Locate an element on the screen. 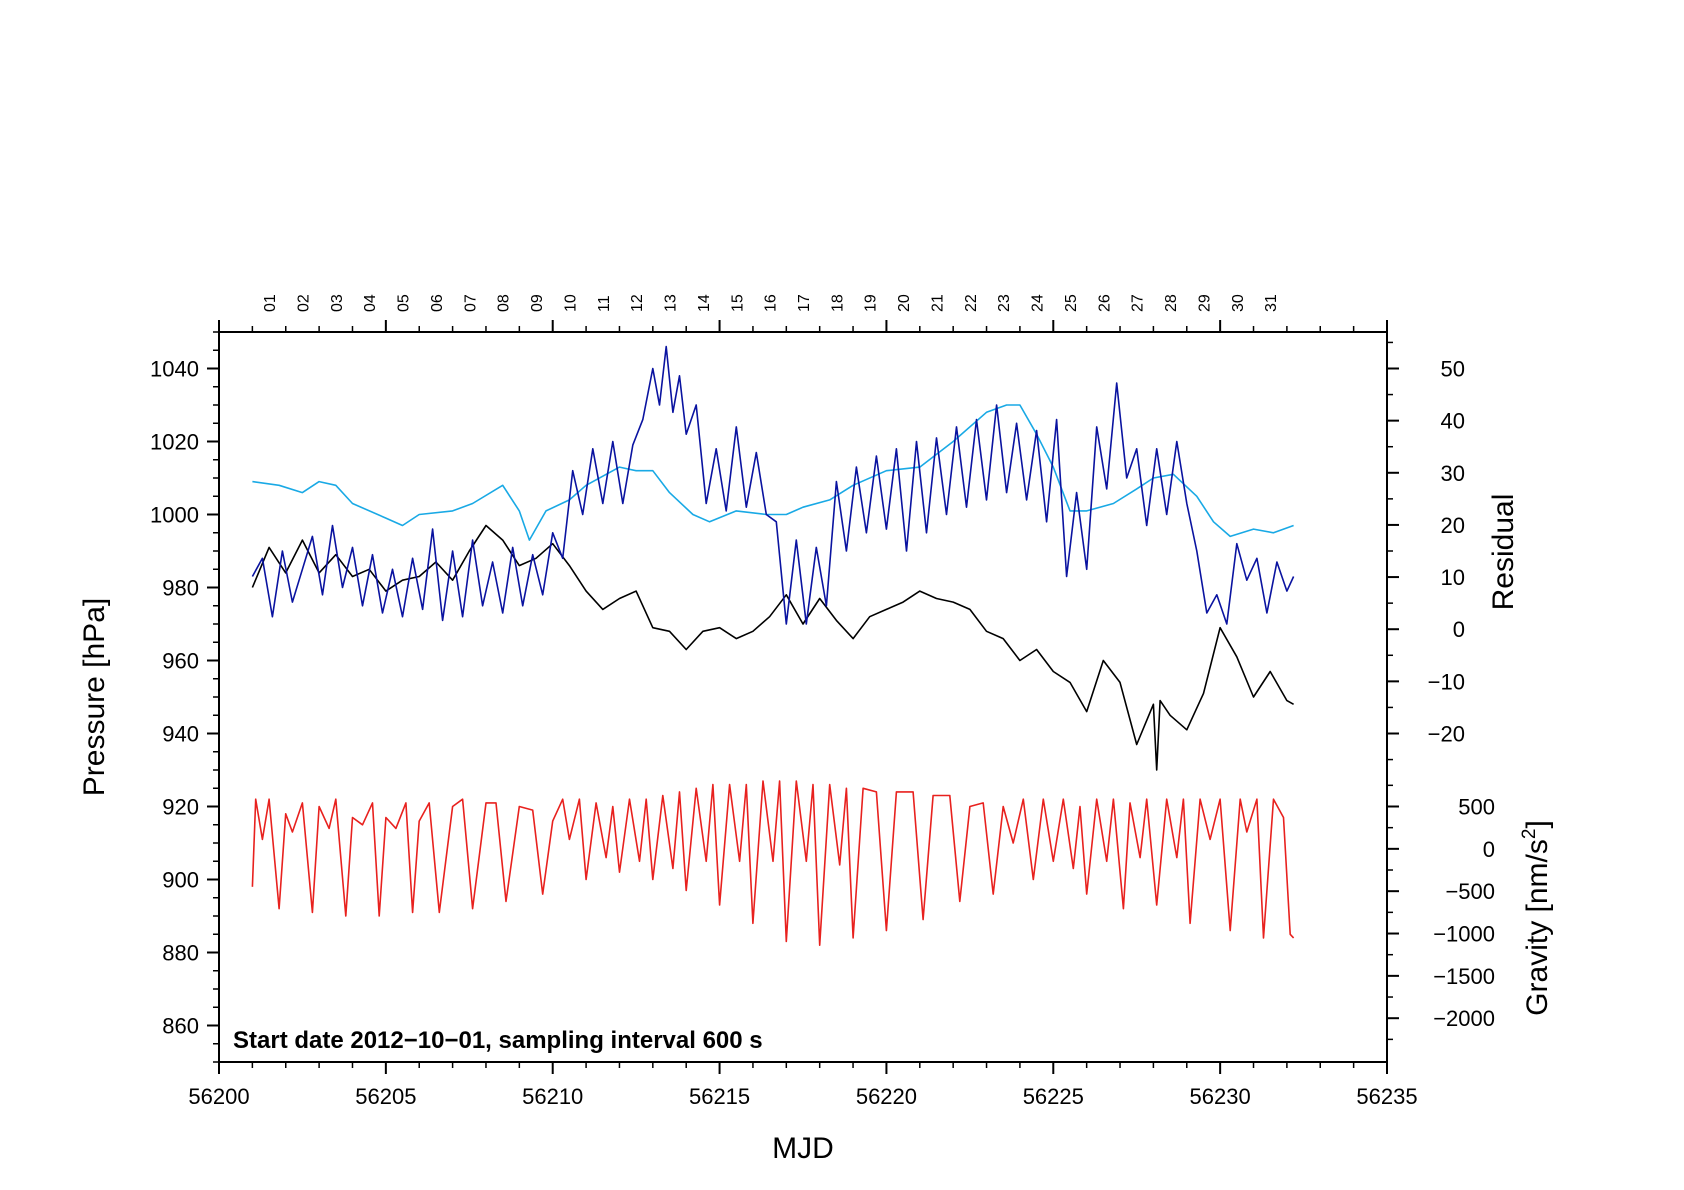 The width and height of the screenshot is (1684, 1190). day-label: 18 is located at coordinates (837, 303).